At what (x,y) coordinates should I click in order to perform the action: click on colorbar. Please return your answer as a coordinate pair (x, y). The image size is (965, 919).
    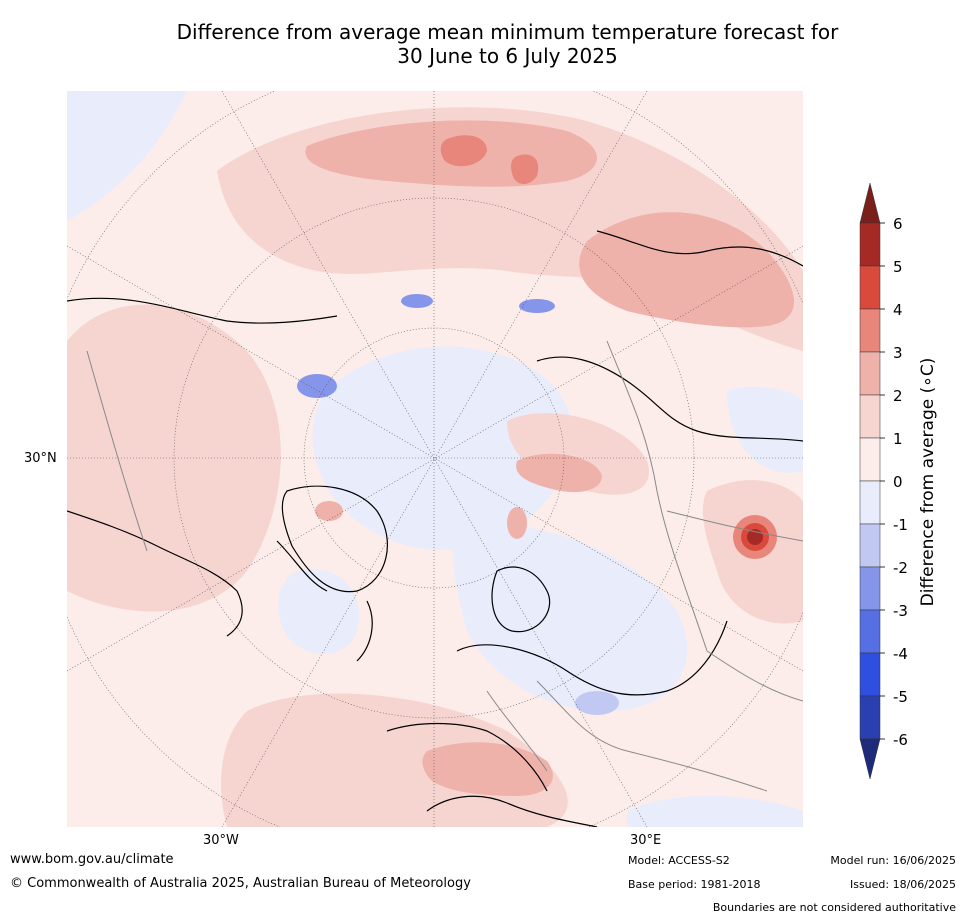
    Looking at the image, I should click on (872, 481).